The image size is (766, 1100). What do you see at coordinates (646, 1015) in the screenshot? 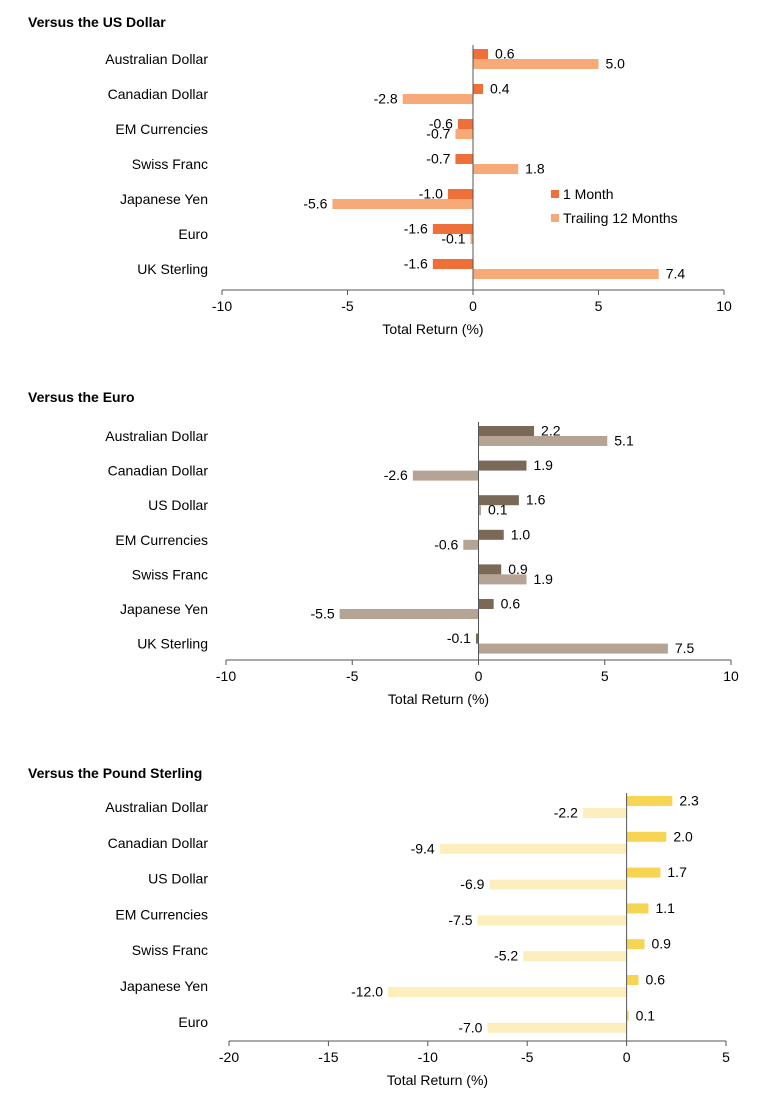
I see `data-label-1-month-euro: 0.1` at bounding box center [646, 1015].